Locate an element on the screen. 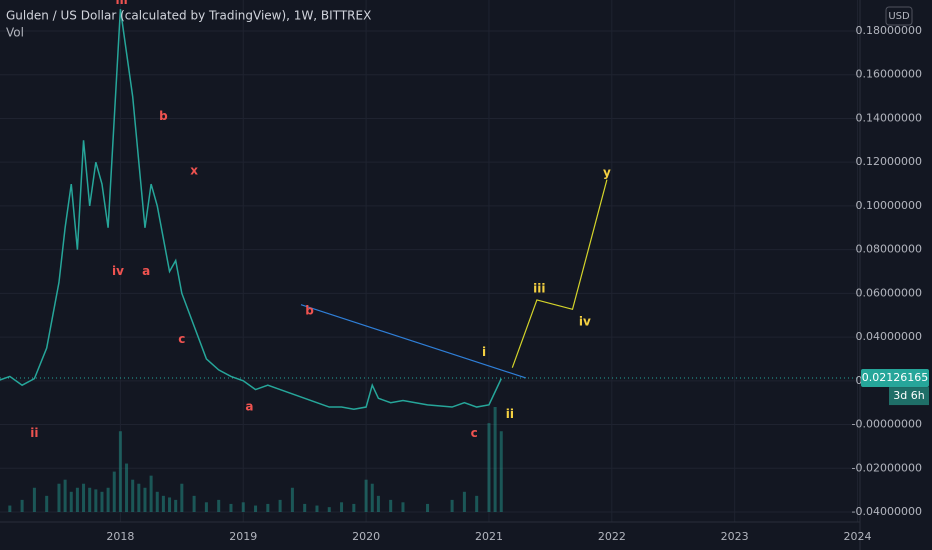  countdown-box is located at coordinates (909, 396).